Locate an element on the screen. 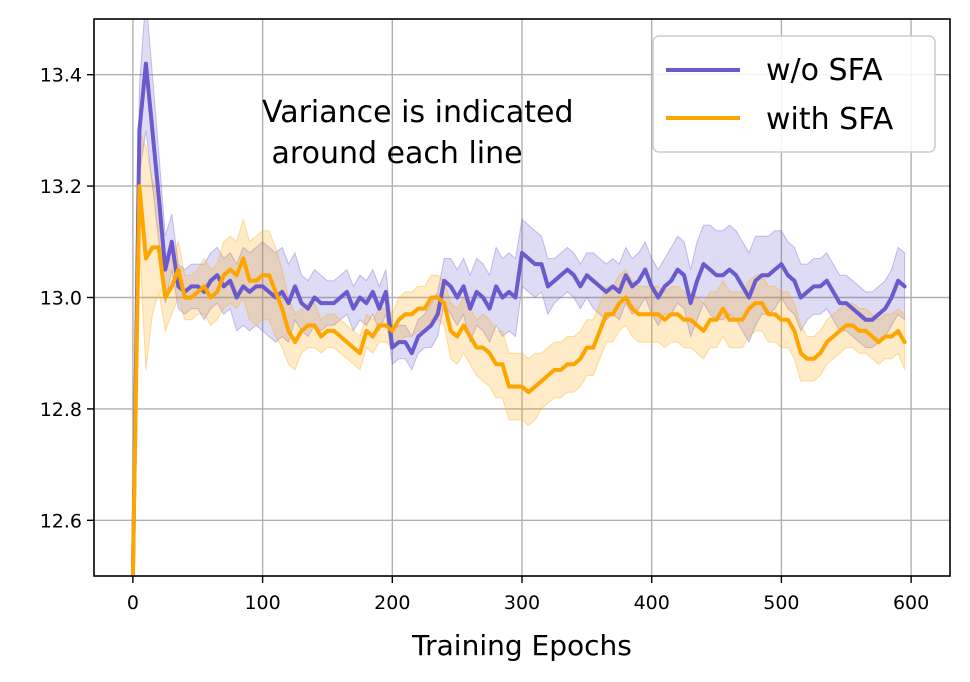 The width and height of the screenshot is (970, 682). legend-label-wo-sfa: w/o SFA is located at coordinates (824, 70).